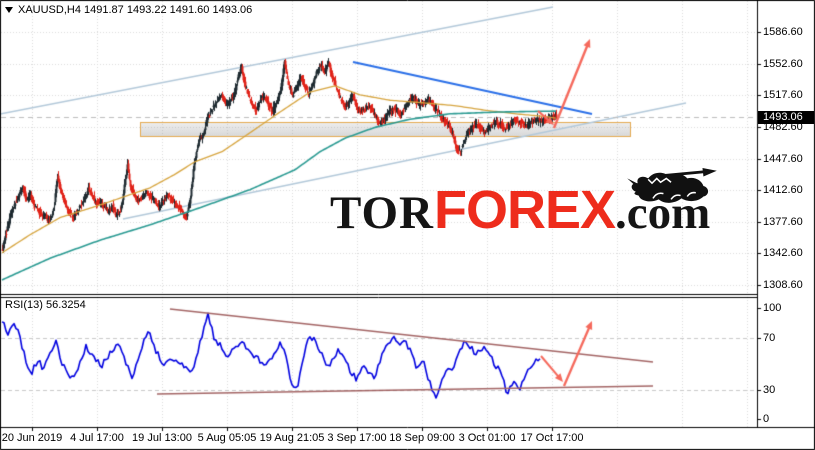 The image size is (815, 450). What do you see at coordinates (32, 438) in the screenshot?
I see `time-axis-label: 20 Jun 2019` at bounding box center [32, 438].